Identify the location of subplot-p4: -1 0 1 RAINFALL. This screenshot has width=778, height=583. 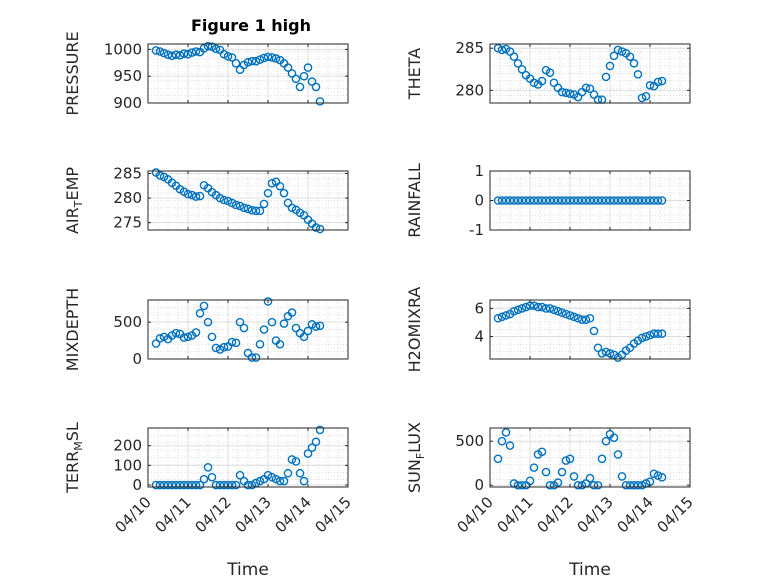
(548, 200).